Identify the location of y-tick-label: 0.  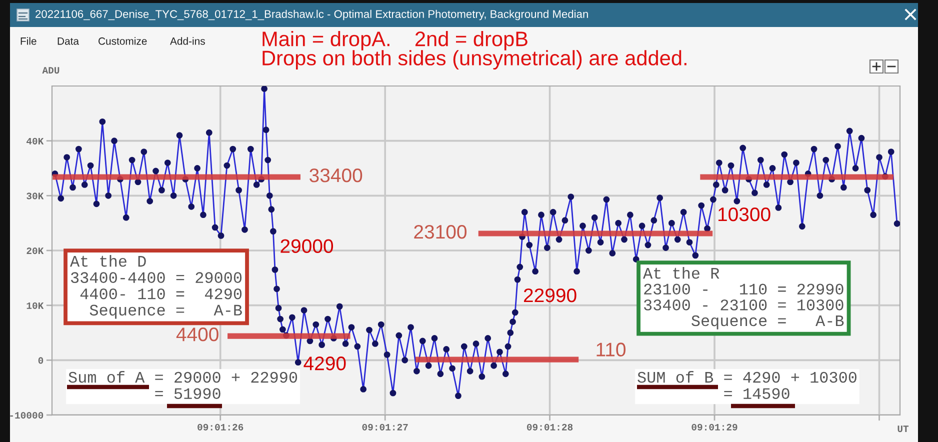
(41, 360).